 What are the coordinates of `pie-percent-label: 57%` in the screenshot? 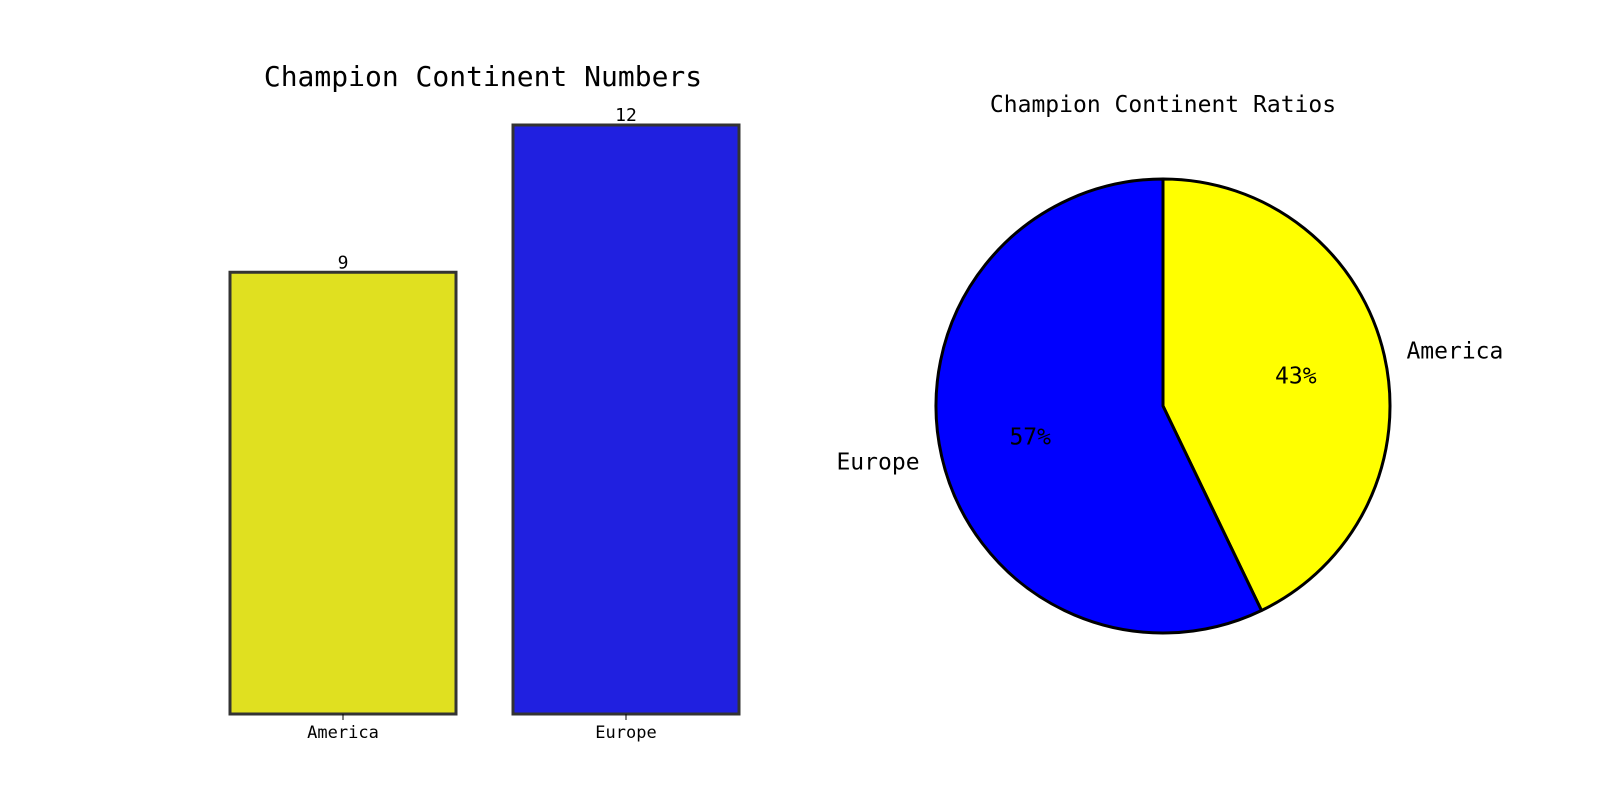 It's located at (1030, 437).